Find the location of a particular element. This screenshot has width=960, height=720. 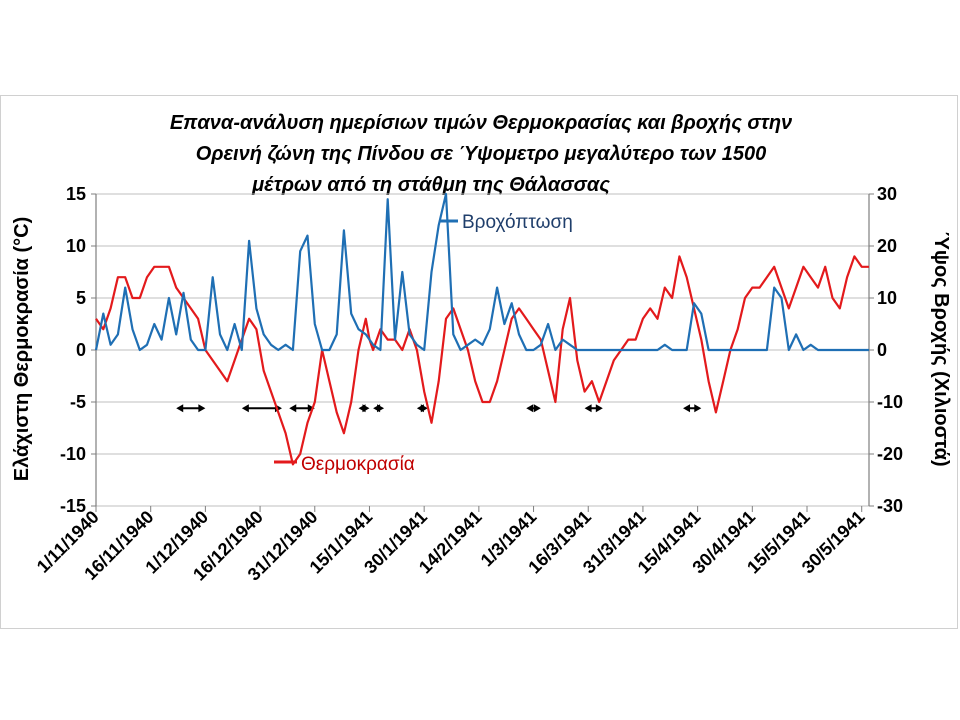

legend-rainfall: Βροχόπτωση is located at coordinates (506, 222).